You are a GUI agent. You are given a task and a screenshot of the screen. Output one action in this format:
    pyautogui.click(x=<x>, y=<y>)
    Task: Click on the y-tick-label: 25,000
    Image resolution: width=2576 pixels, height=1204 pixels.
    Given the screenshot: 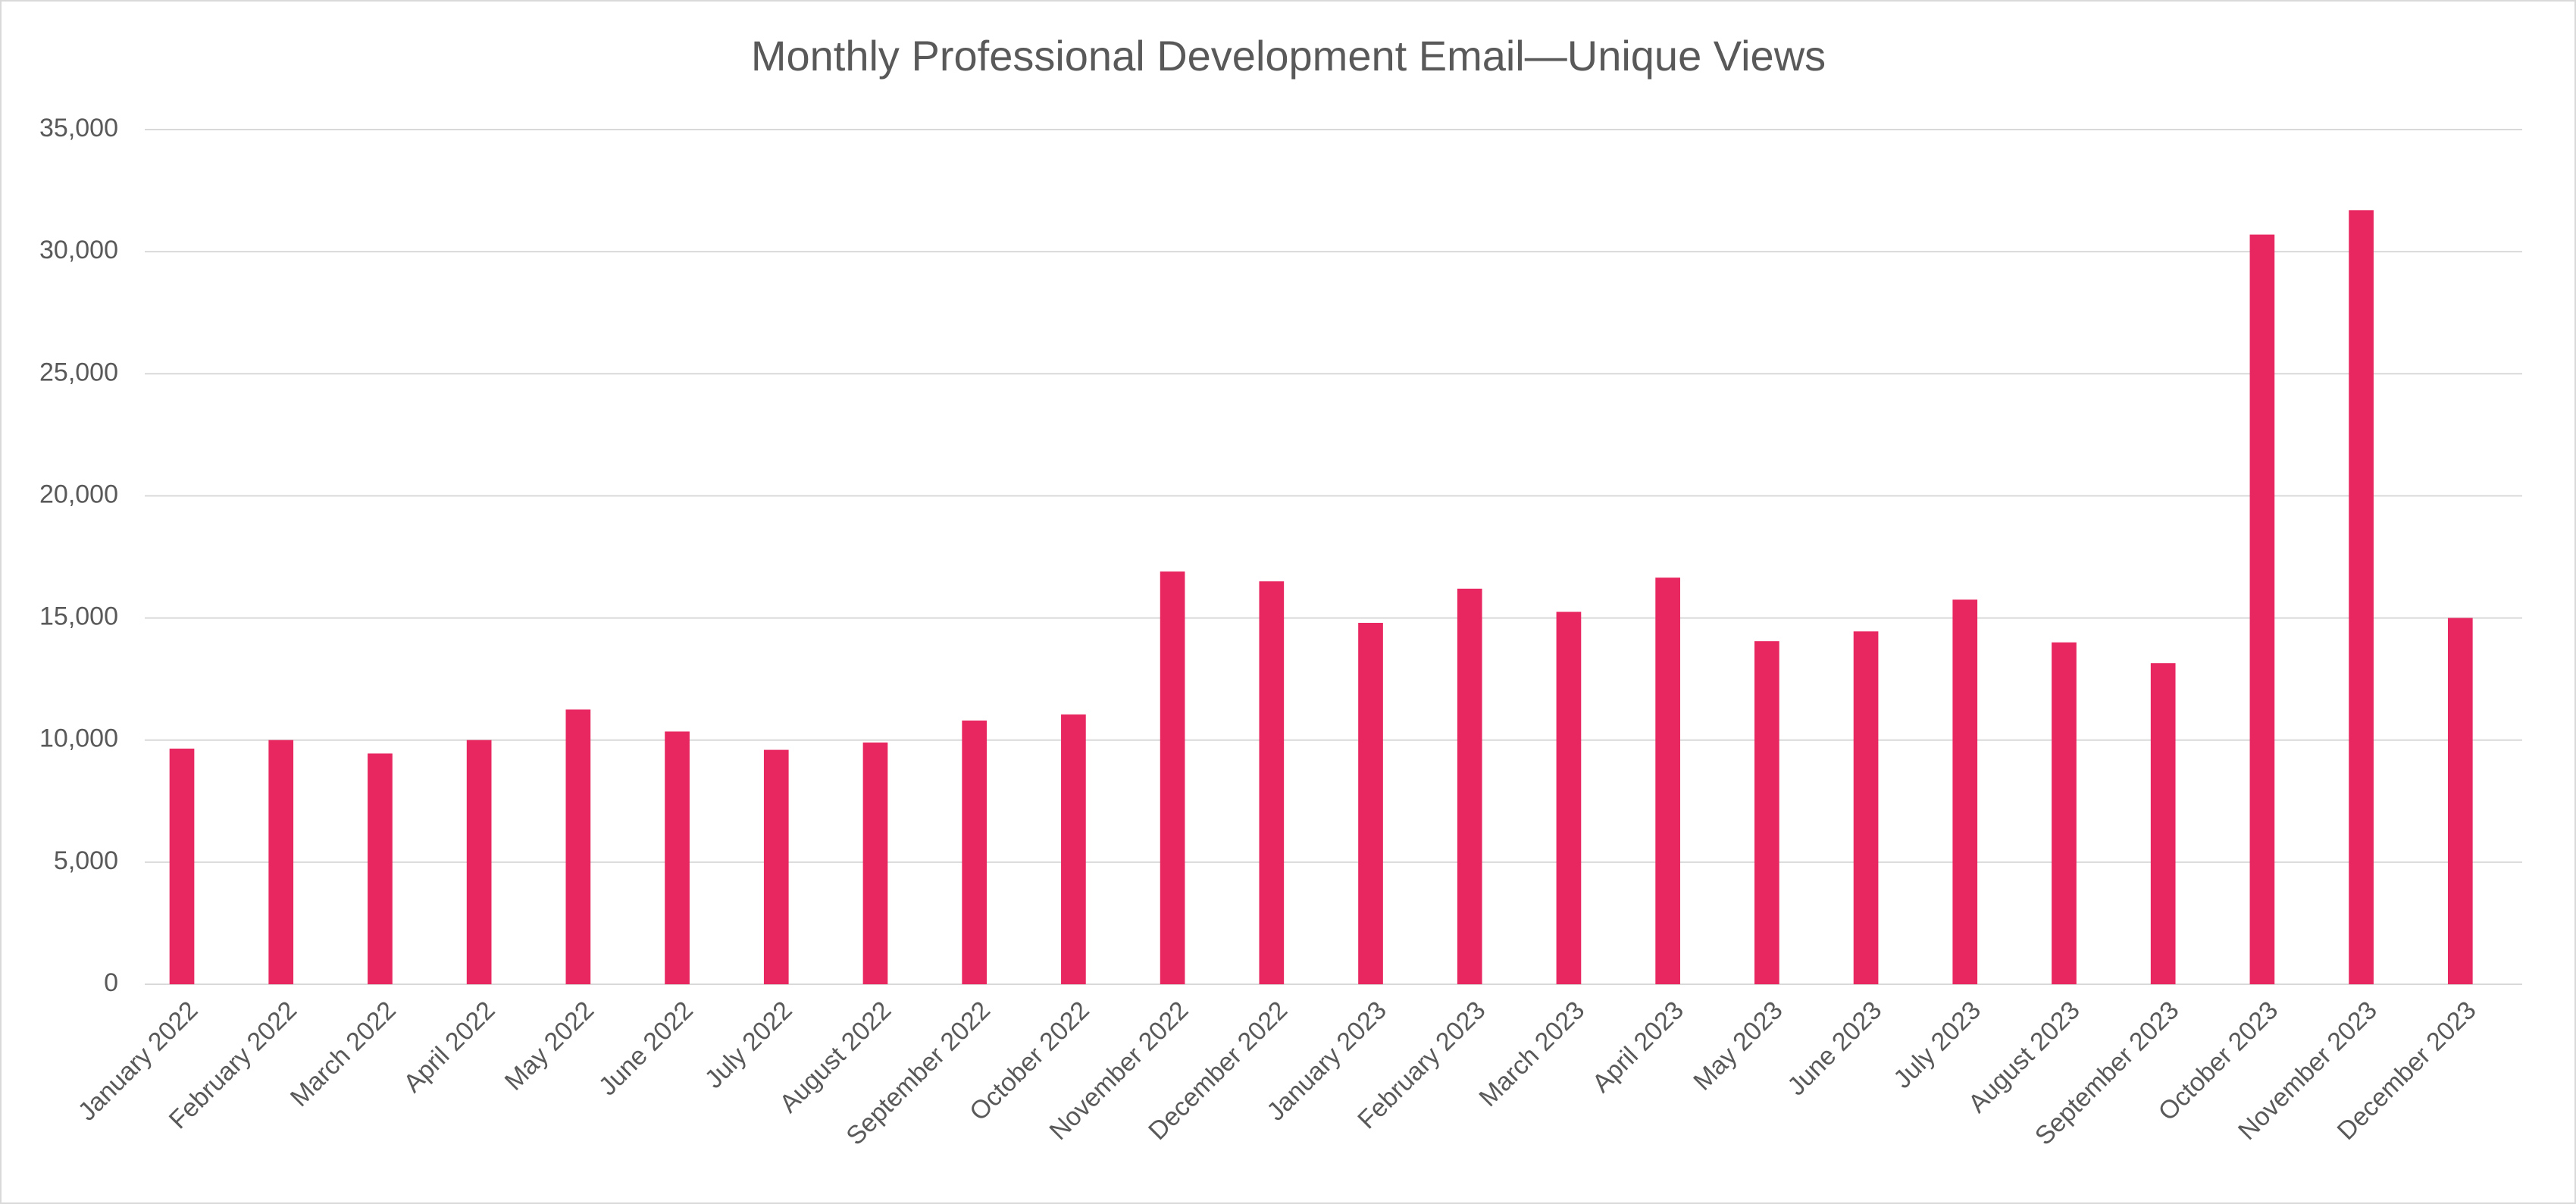 What is the action you would take?
    pyautogui.click(x=78, y=372)
    